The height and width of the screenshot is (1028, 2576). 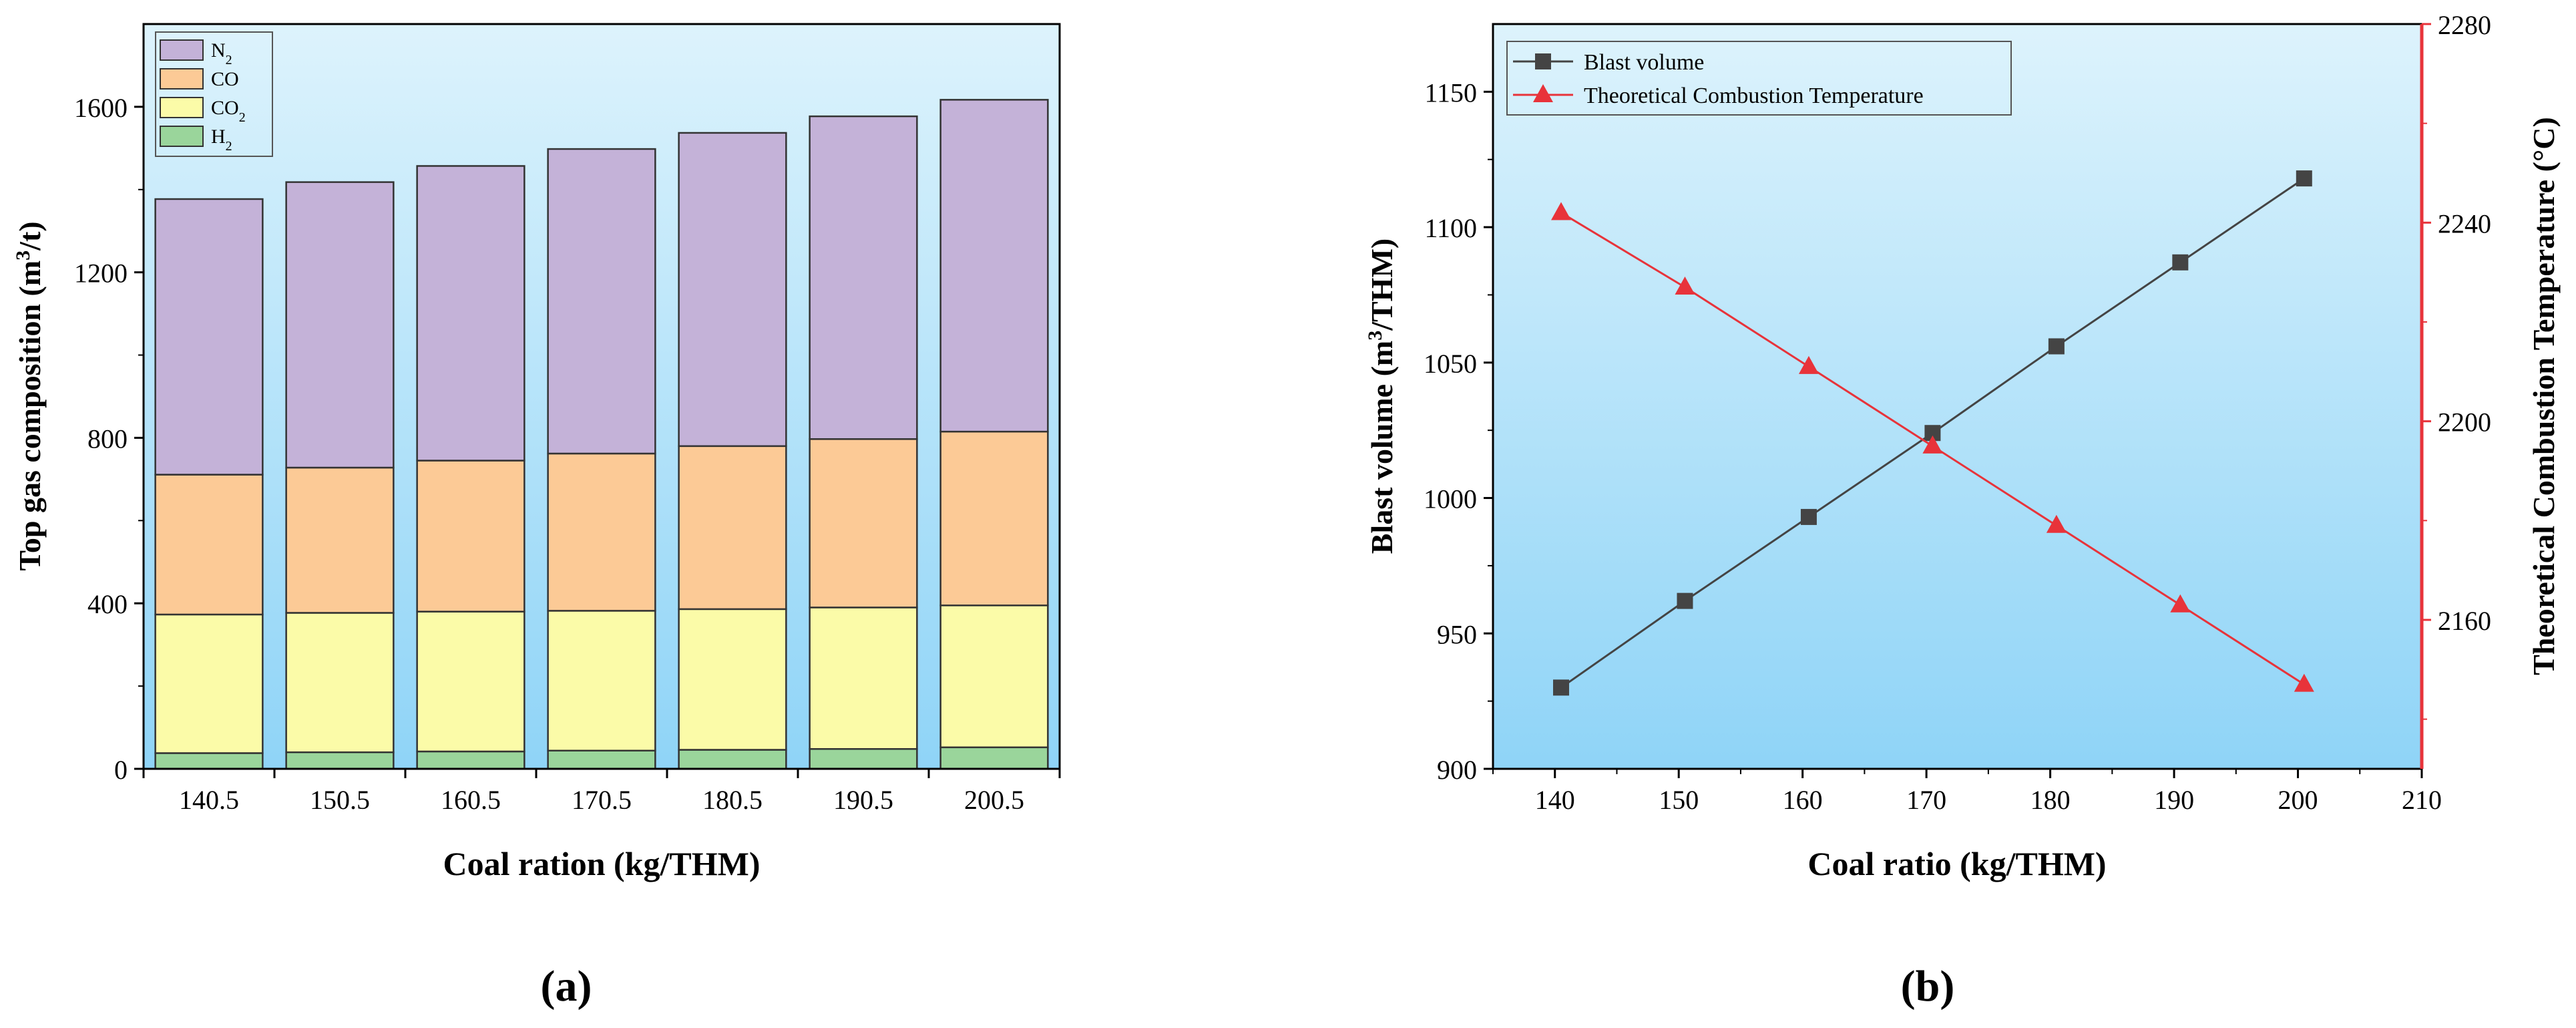 What do you see at coordinates (29, 395) in the screenshot?
I see `chart-a-y-axis-title: Top gas composition (m3/t)` at bounding box center [29, 395].